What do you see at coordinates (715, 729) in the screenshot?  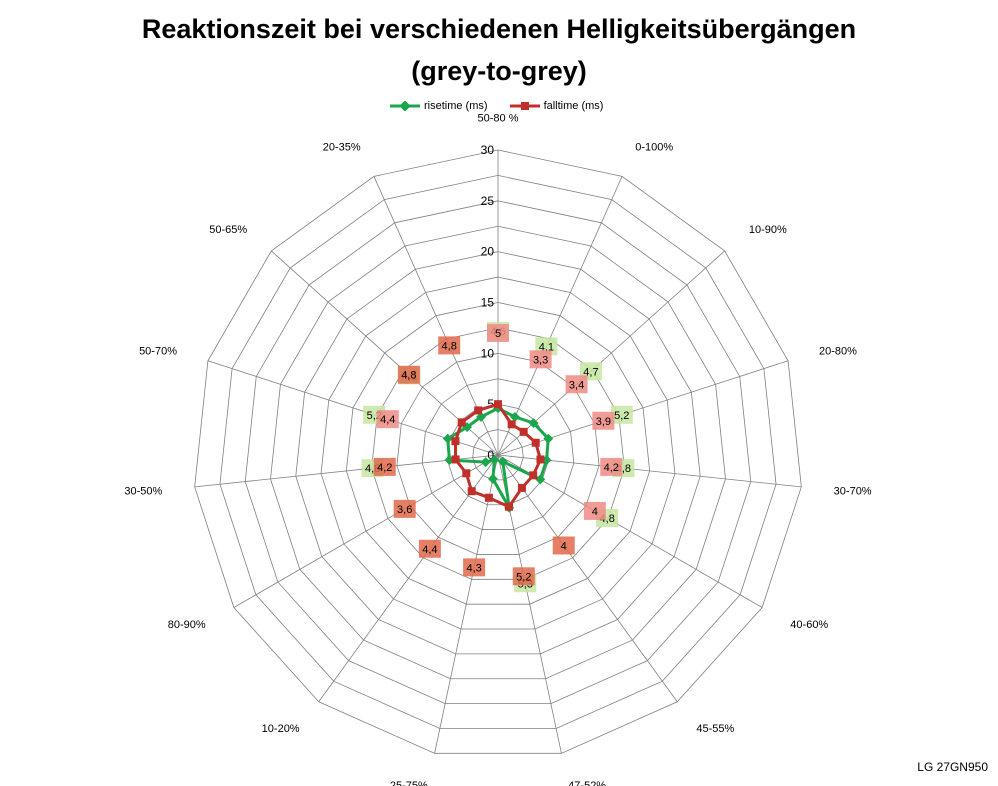 I see `category-label: 45-55%` at bounding box center [715, 729].